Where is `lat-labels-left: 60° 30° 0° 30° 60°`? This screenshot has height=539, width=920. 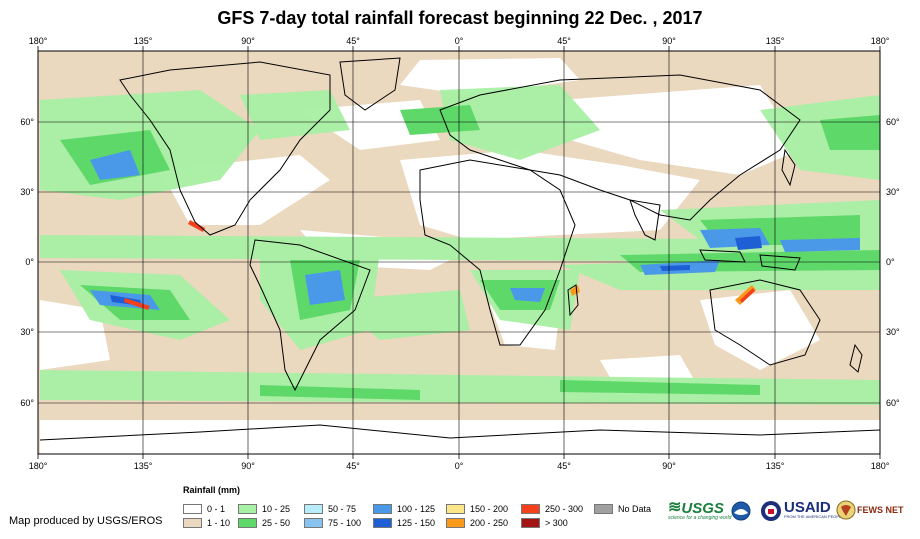
lat-labels-left: 60° 30° 0° 30° 60° is located at coordinates (27, 262).